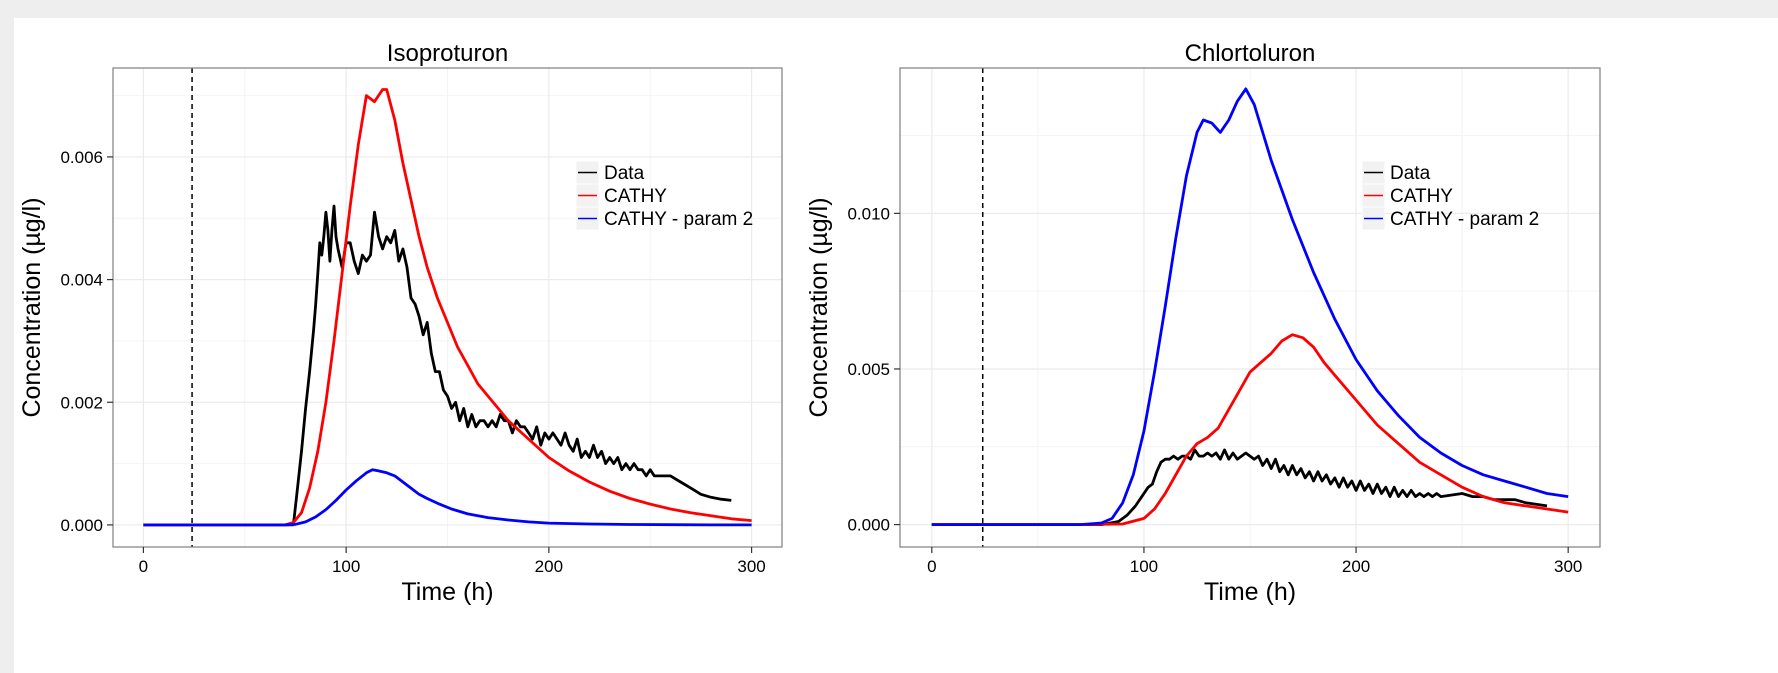  I want to click on y-tick-label: 0.006, so click(81, 157).